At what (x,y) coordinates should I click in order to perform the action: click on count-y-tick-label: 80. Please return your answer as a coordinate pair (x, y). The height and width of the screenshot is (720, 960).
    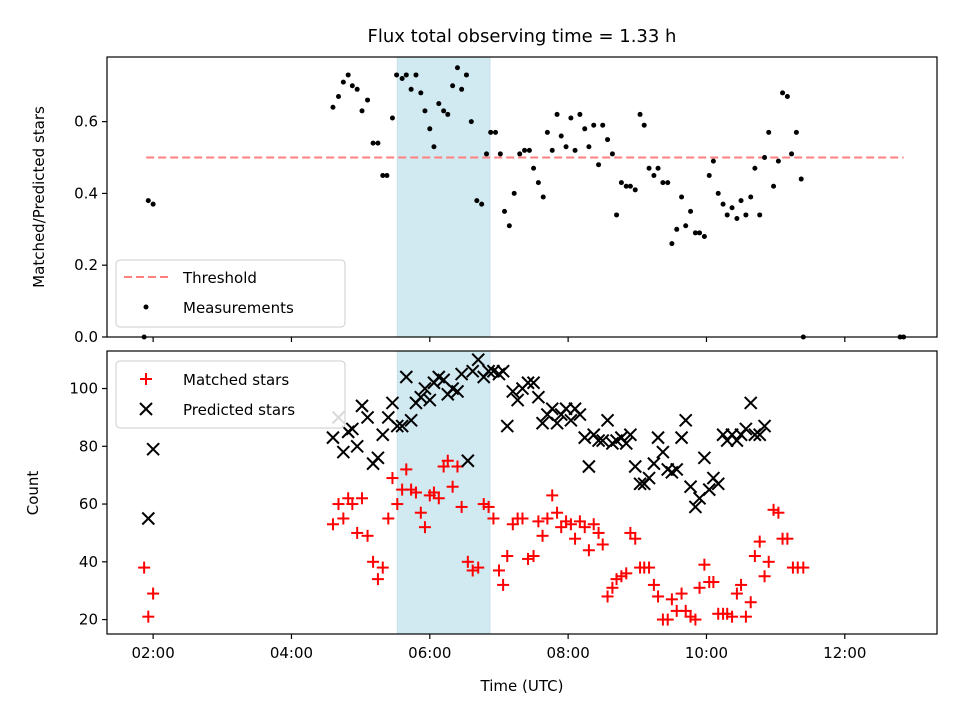
    Looking at the image, I should click on (88, 446).